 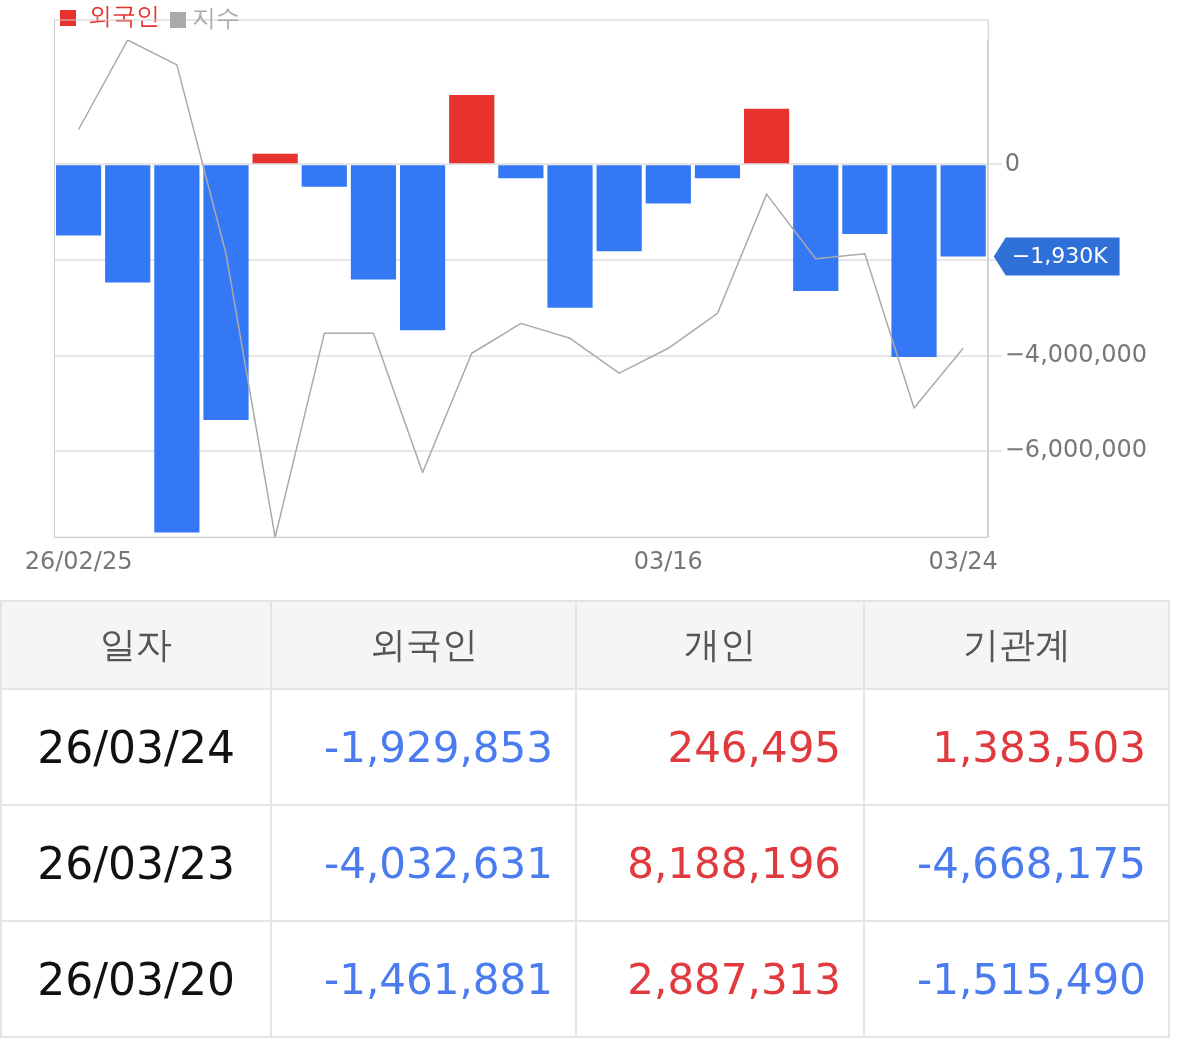 I want to click on text: -1,515,490, so click(x=1031, y=979).